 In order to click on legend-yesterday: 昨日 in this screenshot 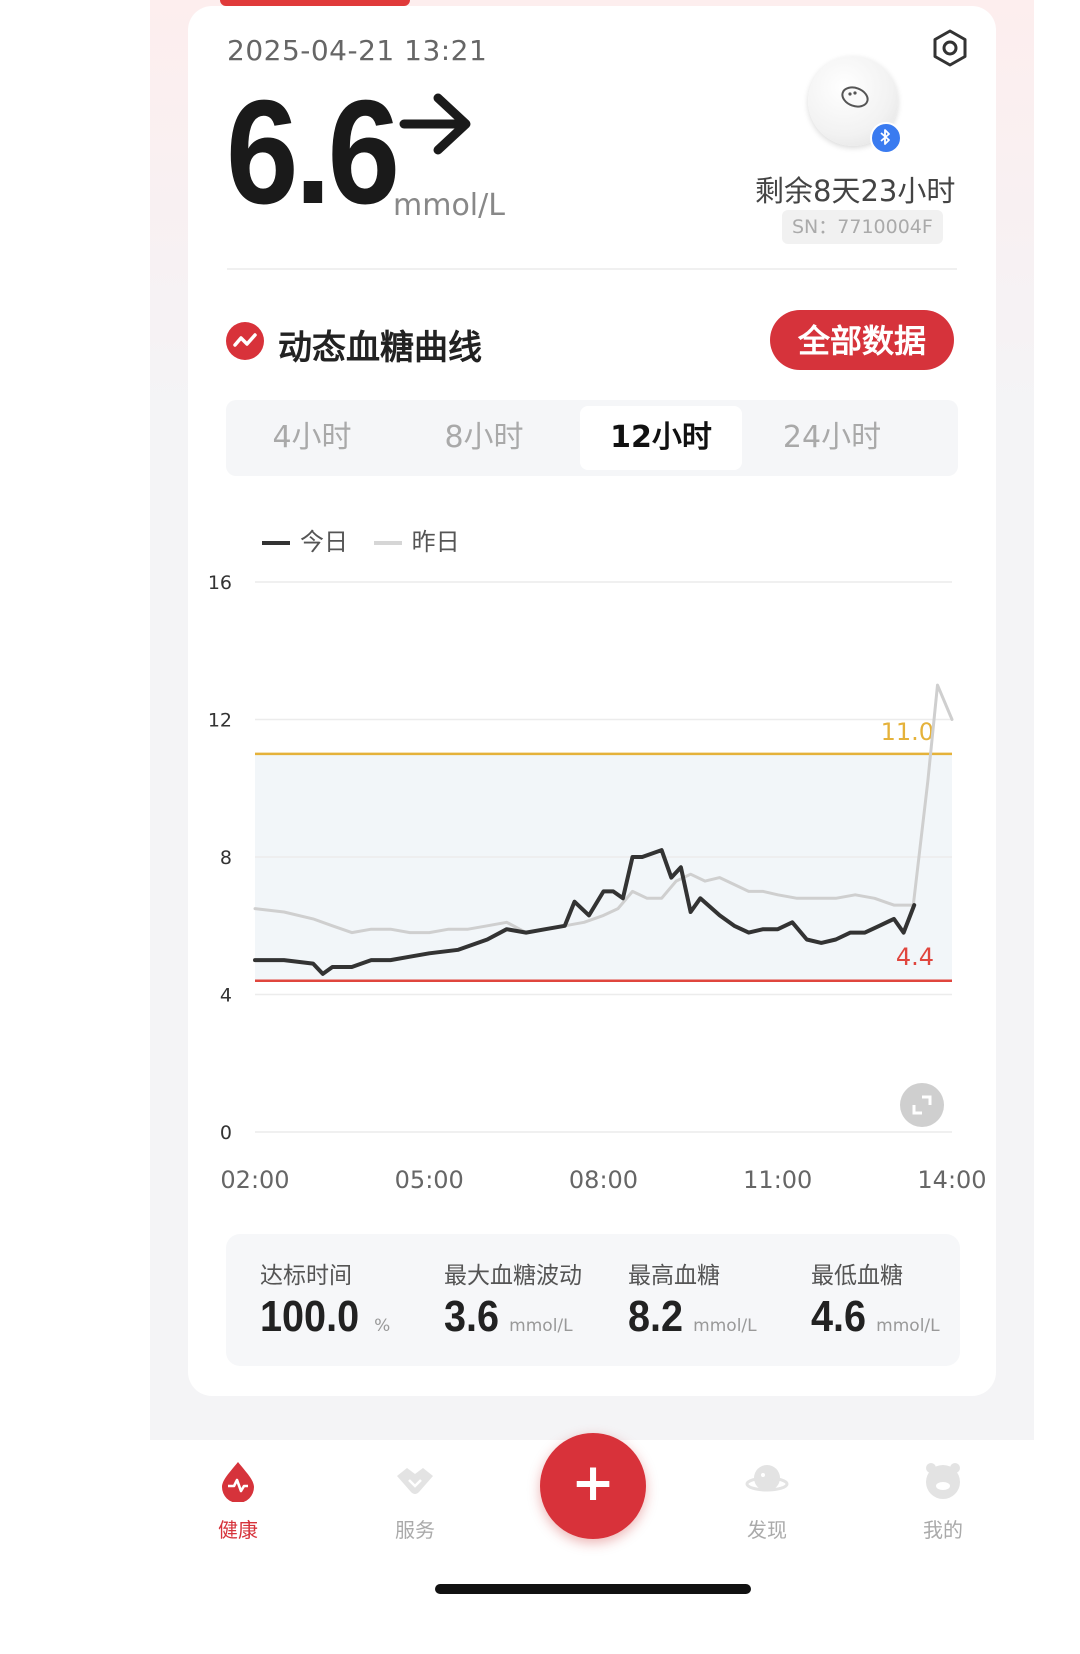, I will do `click(416, 542)`.